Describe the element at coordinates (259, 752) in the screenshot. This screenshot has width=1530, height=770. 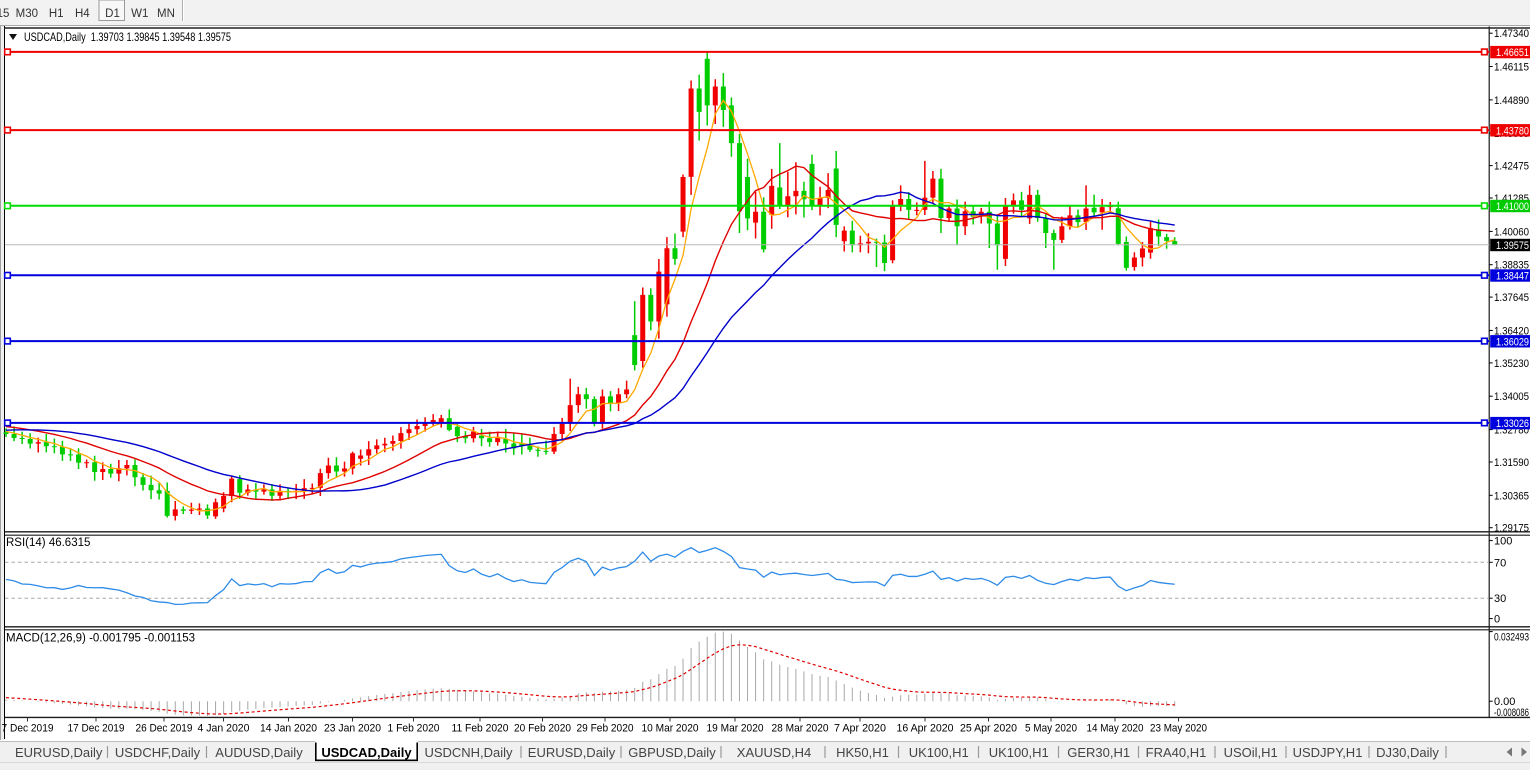
I see `svg-text: AUDUSD,Daily` at that location.